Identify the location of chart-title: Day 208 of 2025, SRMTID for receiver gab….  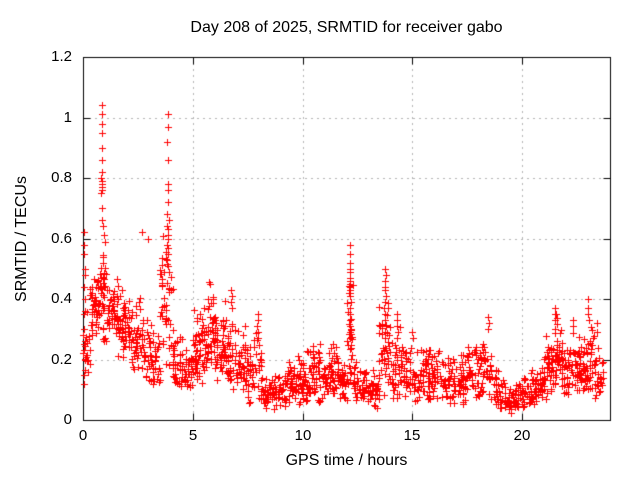
(346, 27).